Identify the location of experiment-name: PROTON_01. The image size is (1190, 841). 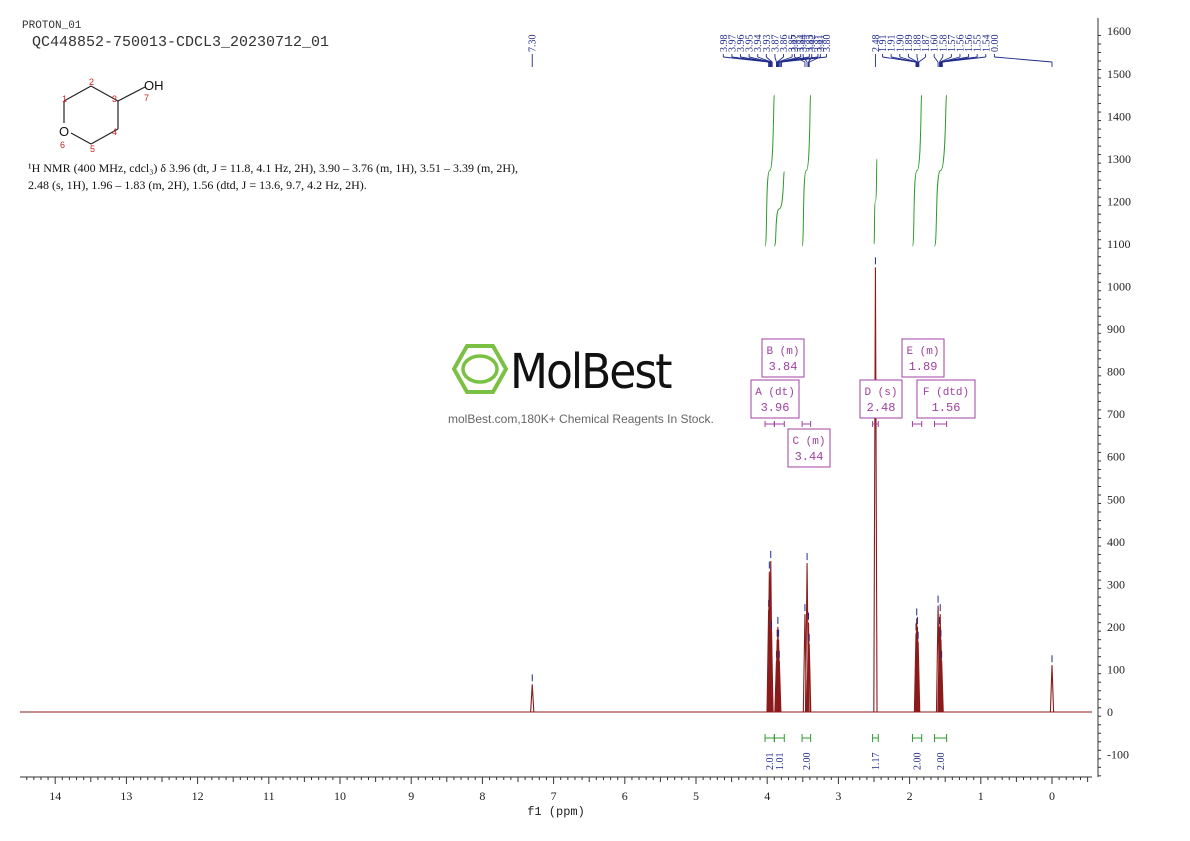
(52, 26).